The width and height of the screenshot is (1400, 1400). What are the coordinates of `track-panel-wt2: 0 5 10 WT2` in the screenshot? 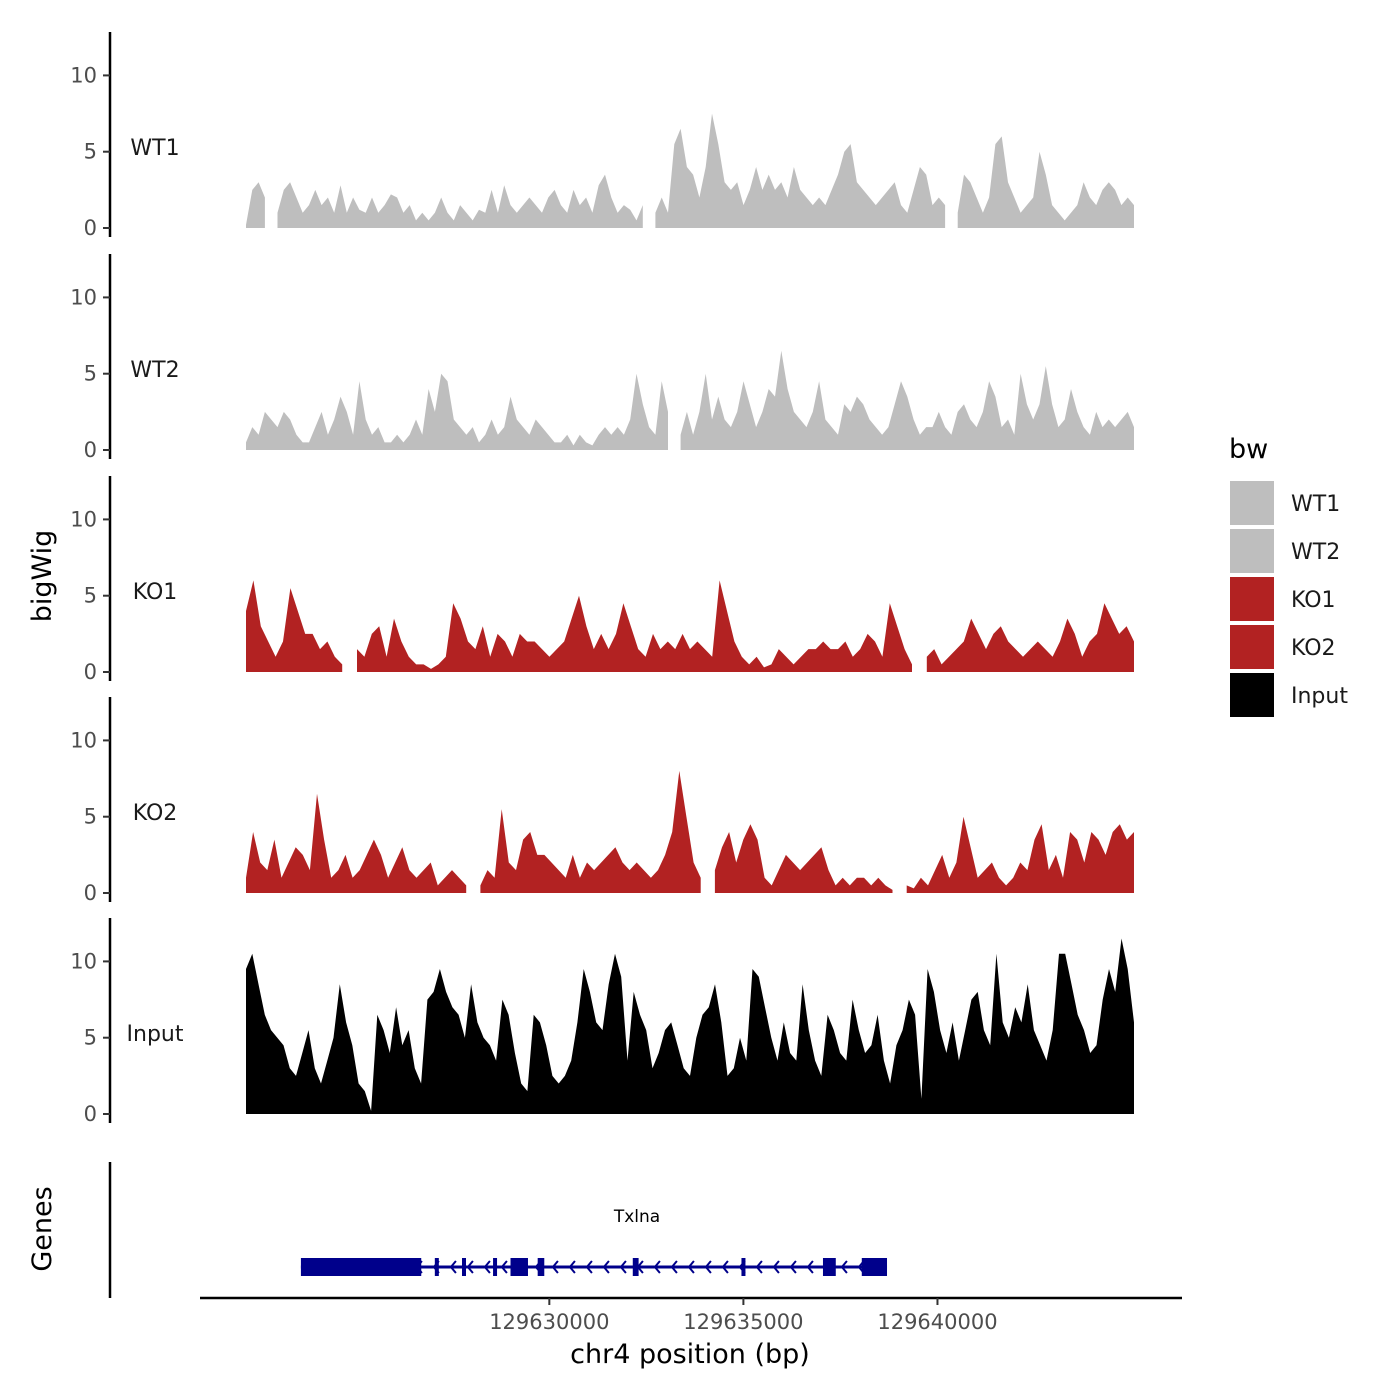 It's located at (602, 358).